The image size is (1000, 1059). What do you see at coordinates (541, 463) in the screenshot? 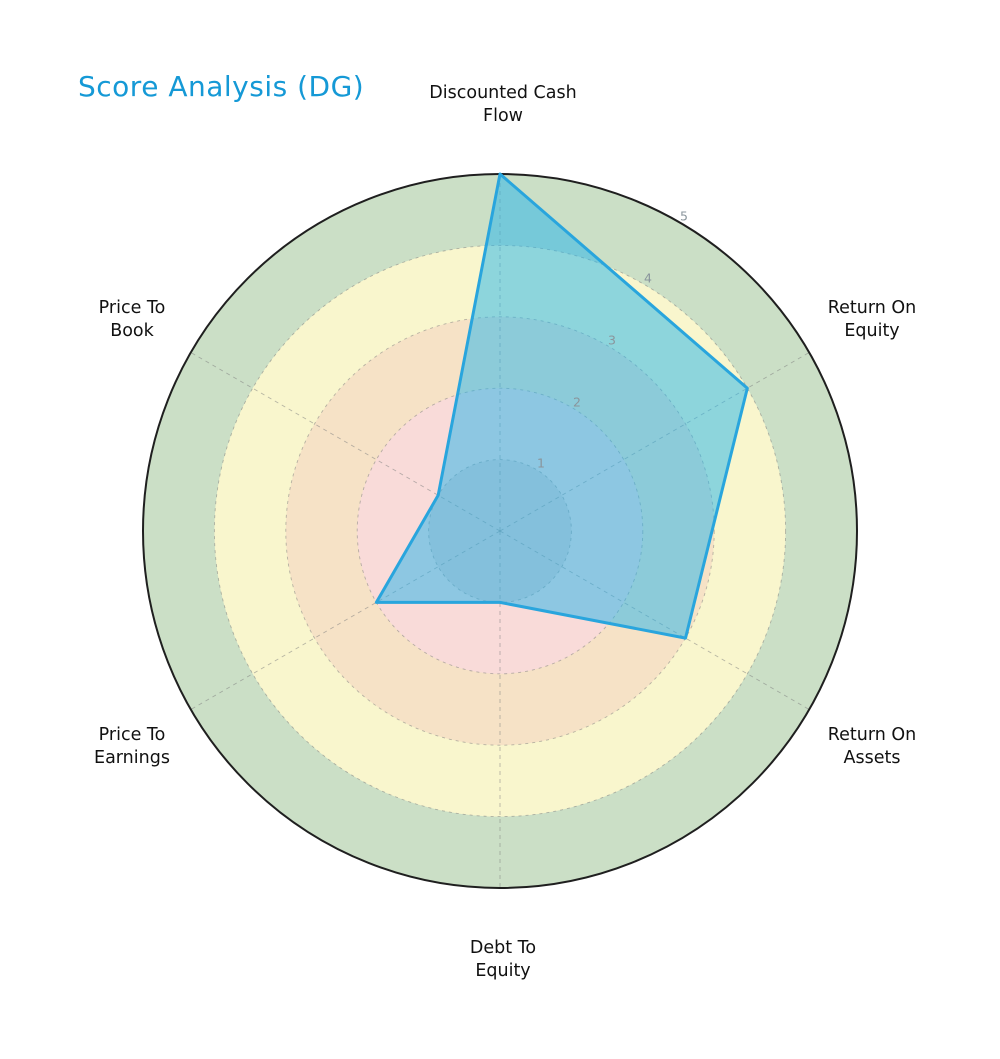
I see `radial-tick-1: 1` at bounding box center [541, 463].